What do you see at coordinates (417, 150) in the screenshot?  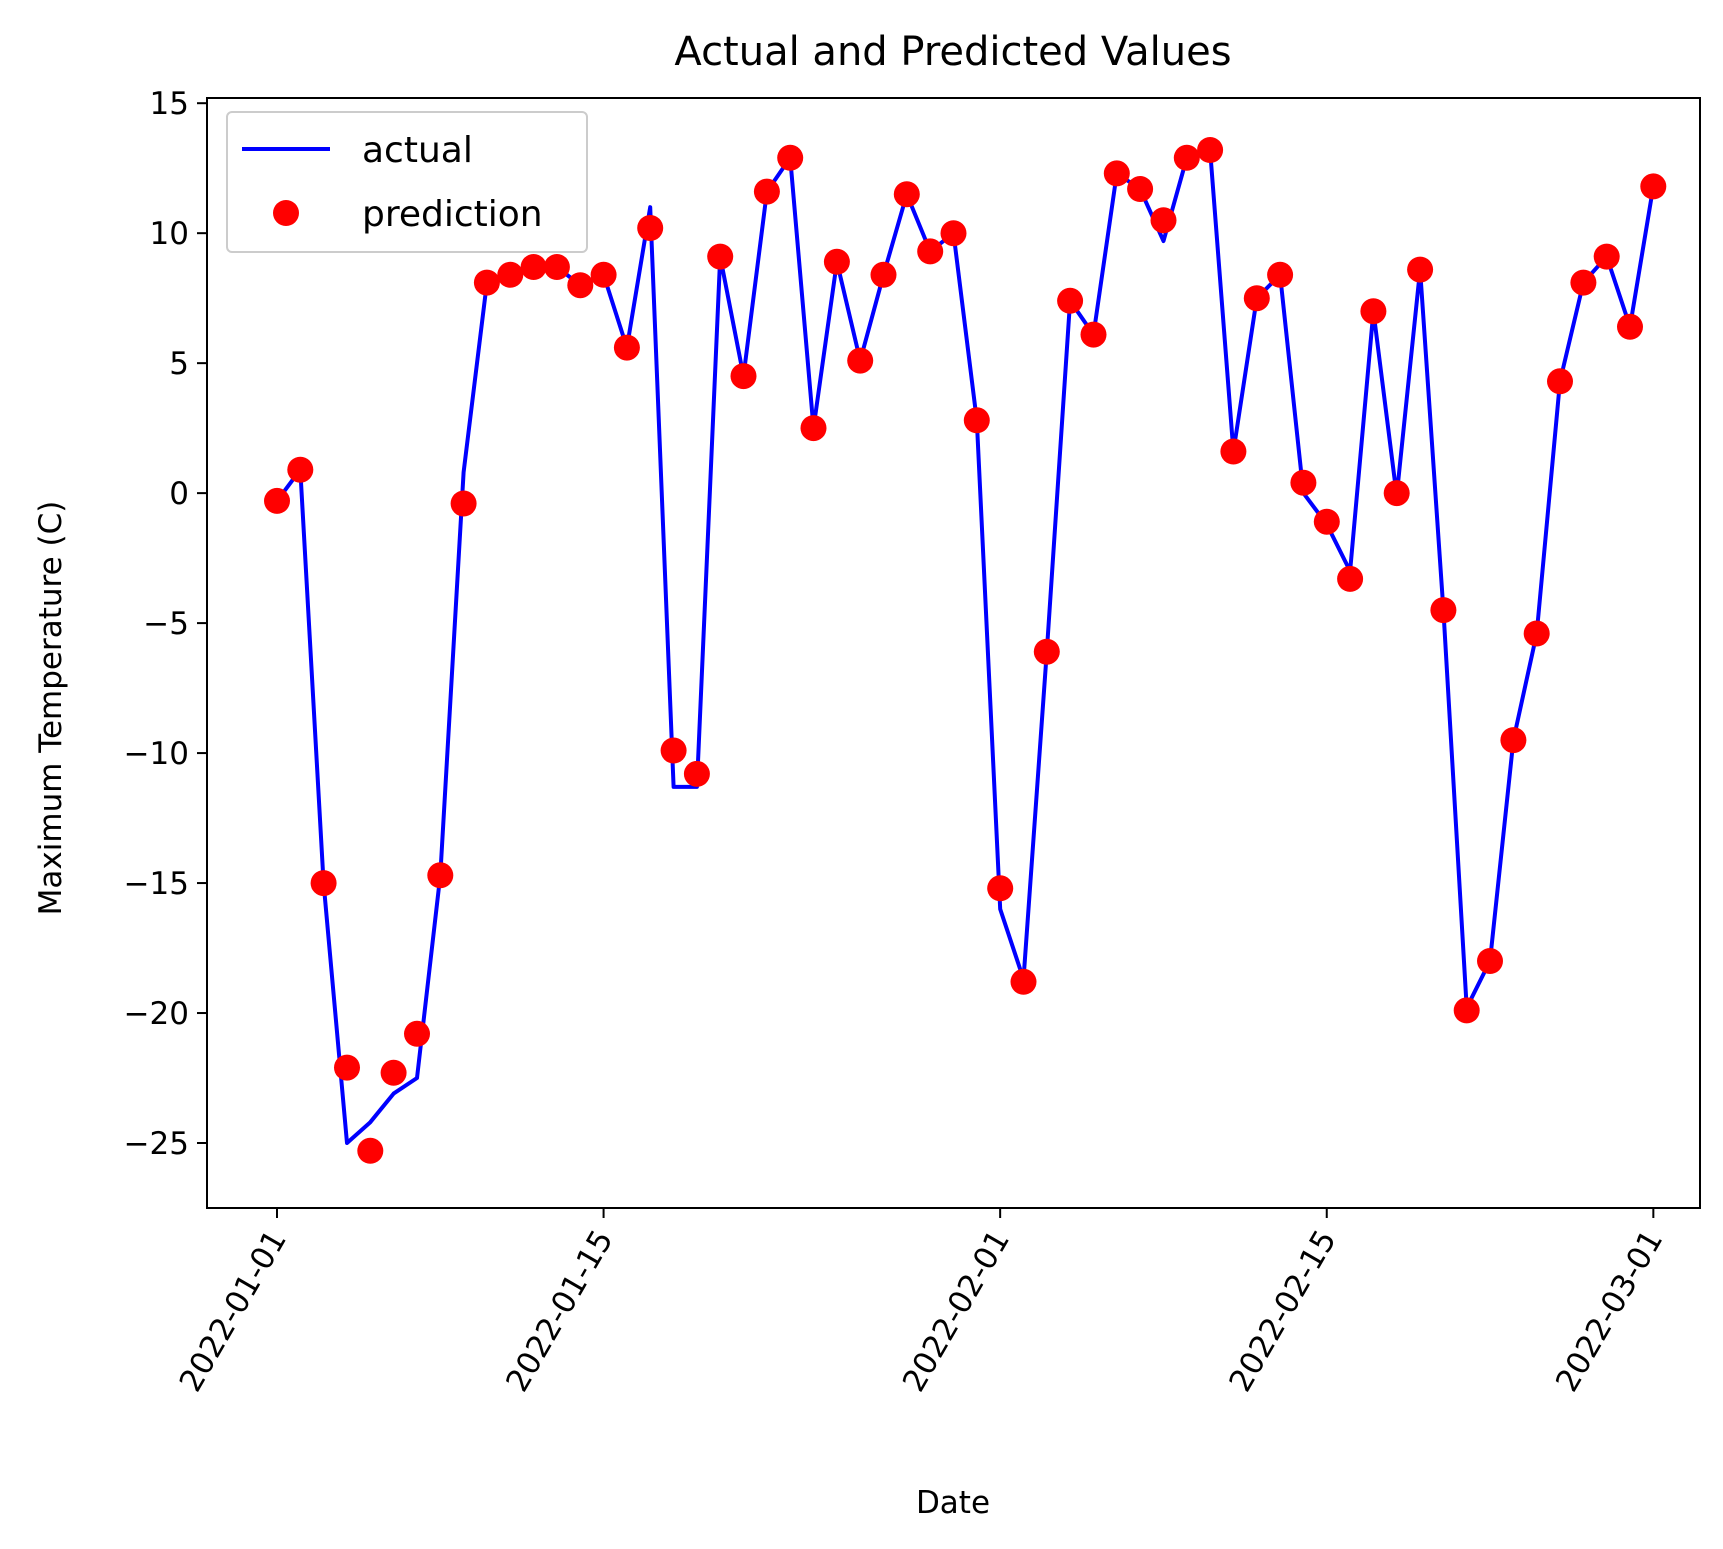 I see `legend-actual-label: actual` at bounding box center [417, 150].